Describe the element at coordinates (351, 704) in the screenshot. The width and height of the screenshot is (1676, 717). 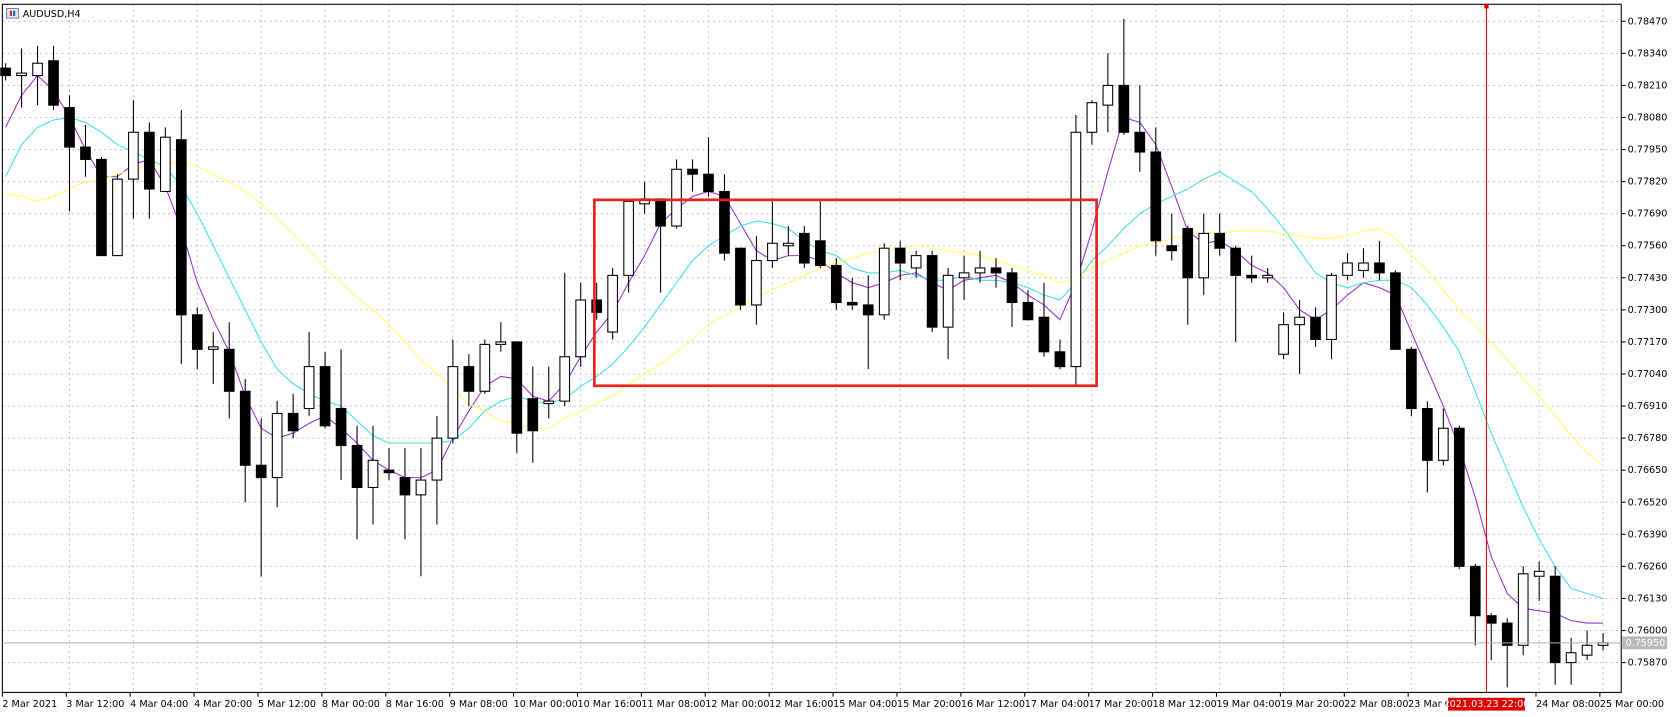
I see `x-tick-label: 8 Mar 00:00` at that location.